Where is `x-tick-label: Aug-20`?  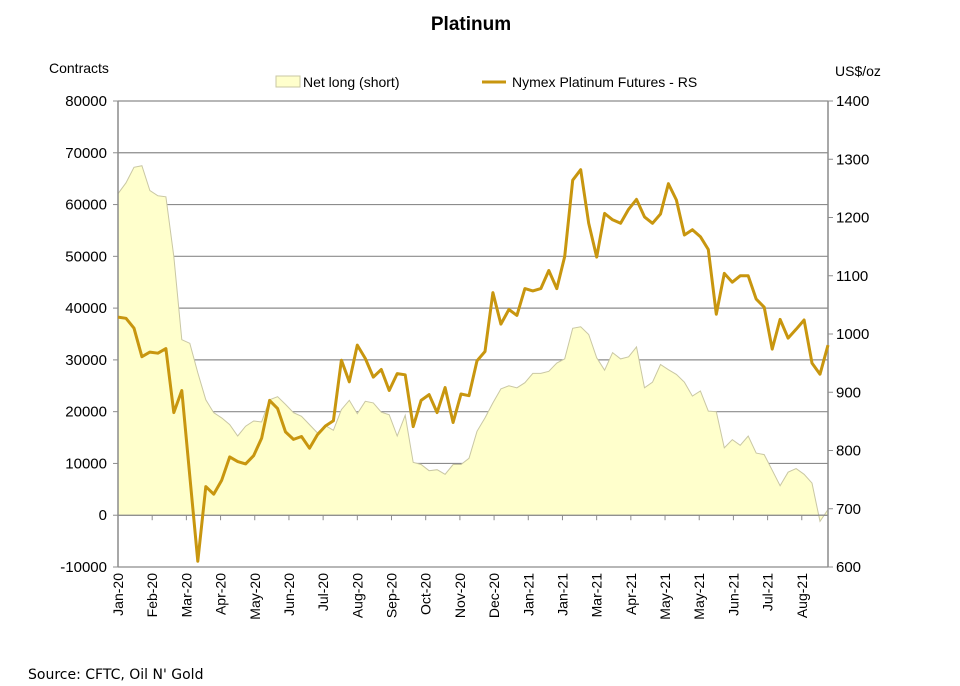 x-tick-label: Aug-20 is located at coordinates (357, 595).